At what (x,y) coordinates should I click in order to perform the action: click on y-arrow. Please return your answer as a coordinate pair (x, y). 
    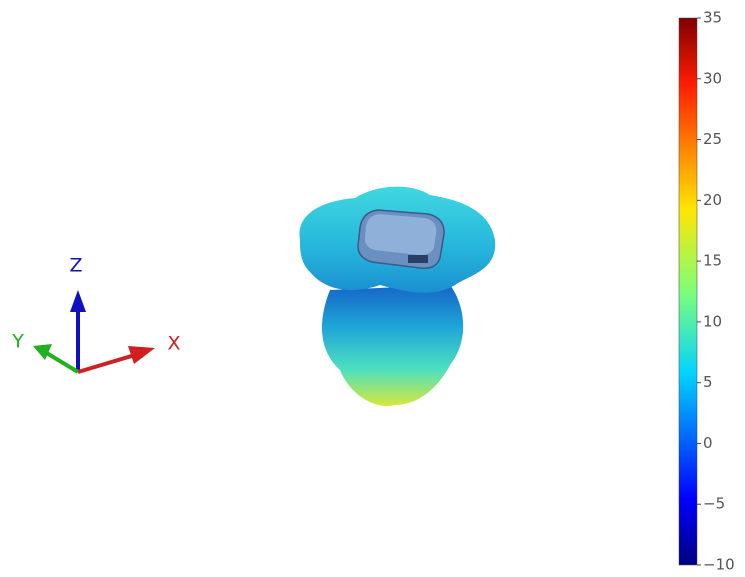
    Looking at the image, I should click on (42, 352).